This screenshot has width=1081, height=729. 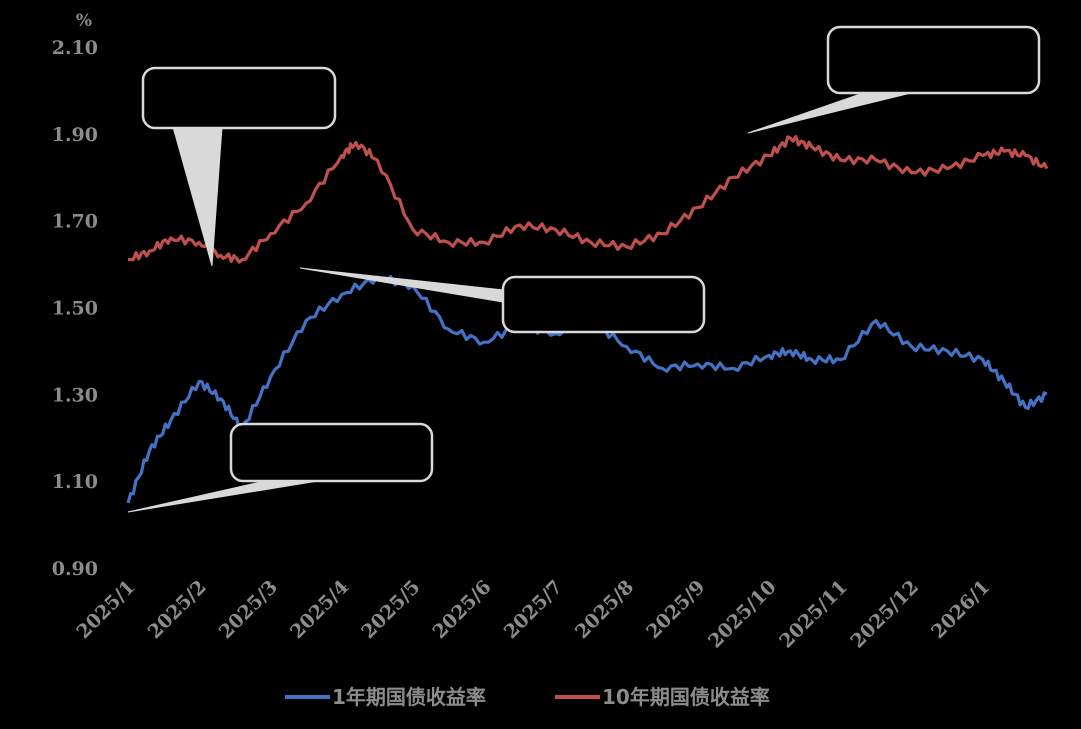 What do you see at coordinates (177, 609) in the screenshot?
I see `x-tick-label: 2025/2` at bounding box center [177, 609].